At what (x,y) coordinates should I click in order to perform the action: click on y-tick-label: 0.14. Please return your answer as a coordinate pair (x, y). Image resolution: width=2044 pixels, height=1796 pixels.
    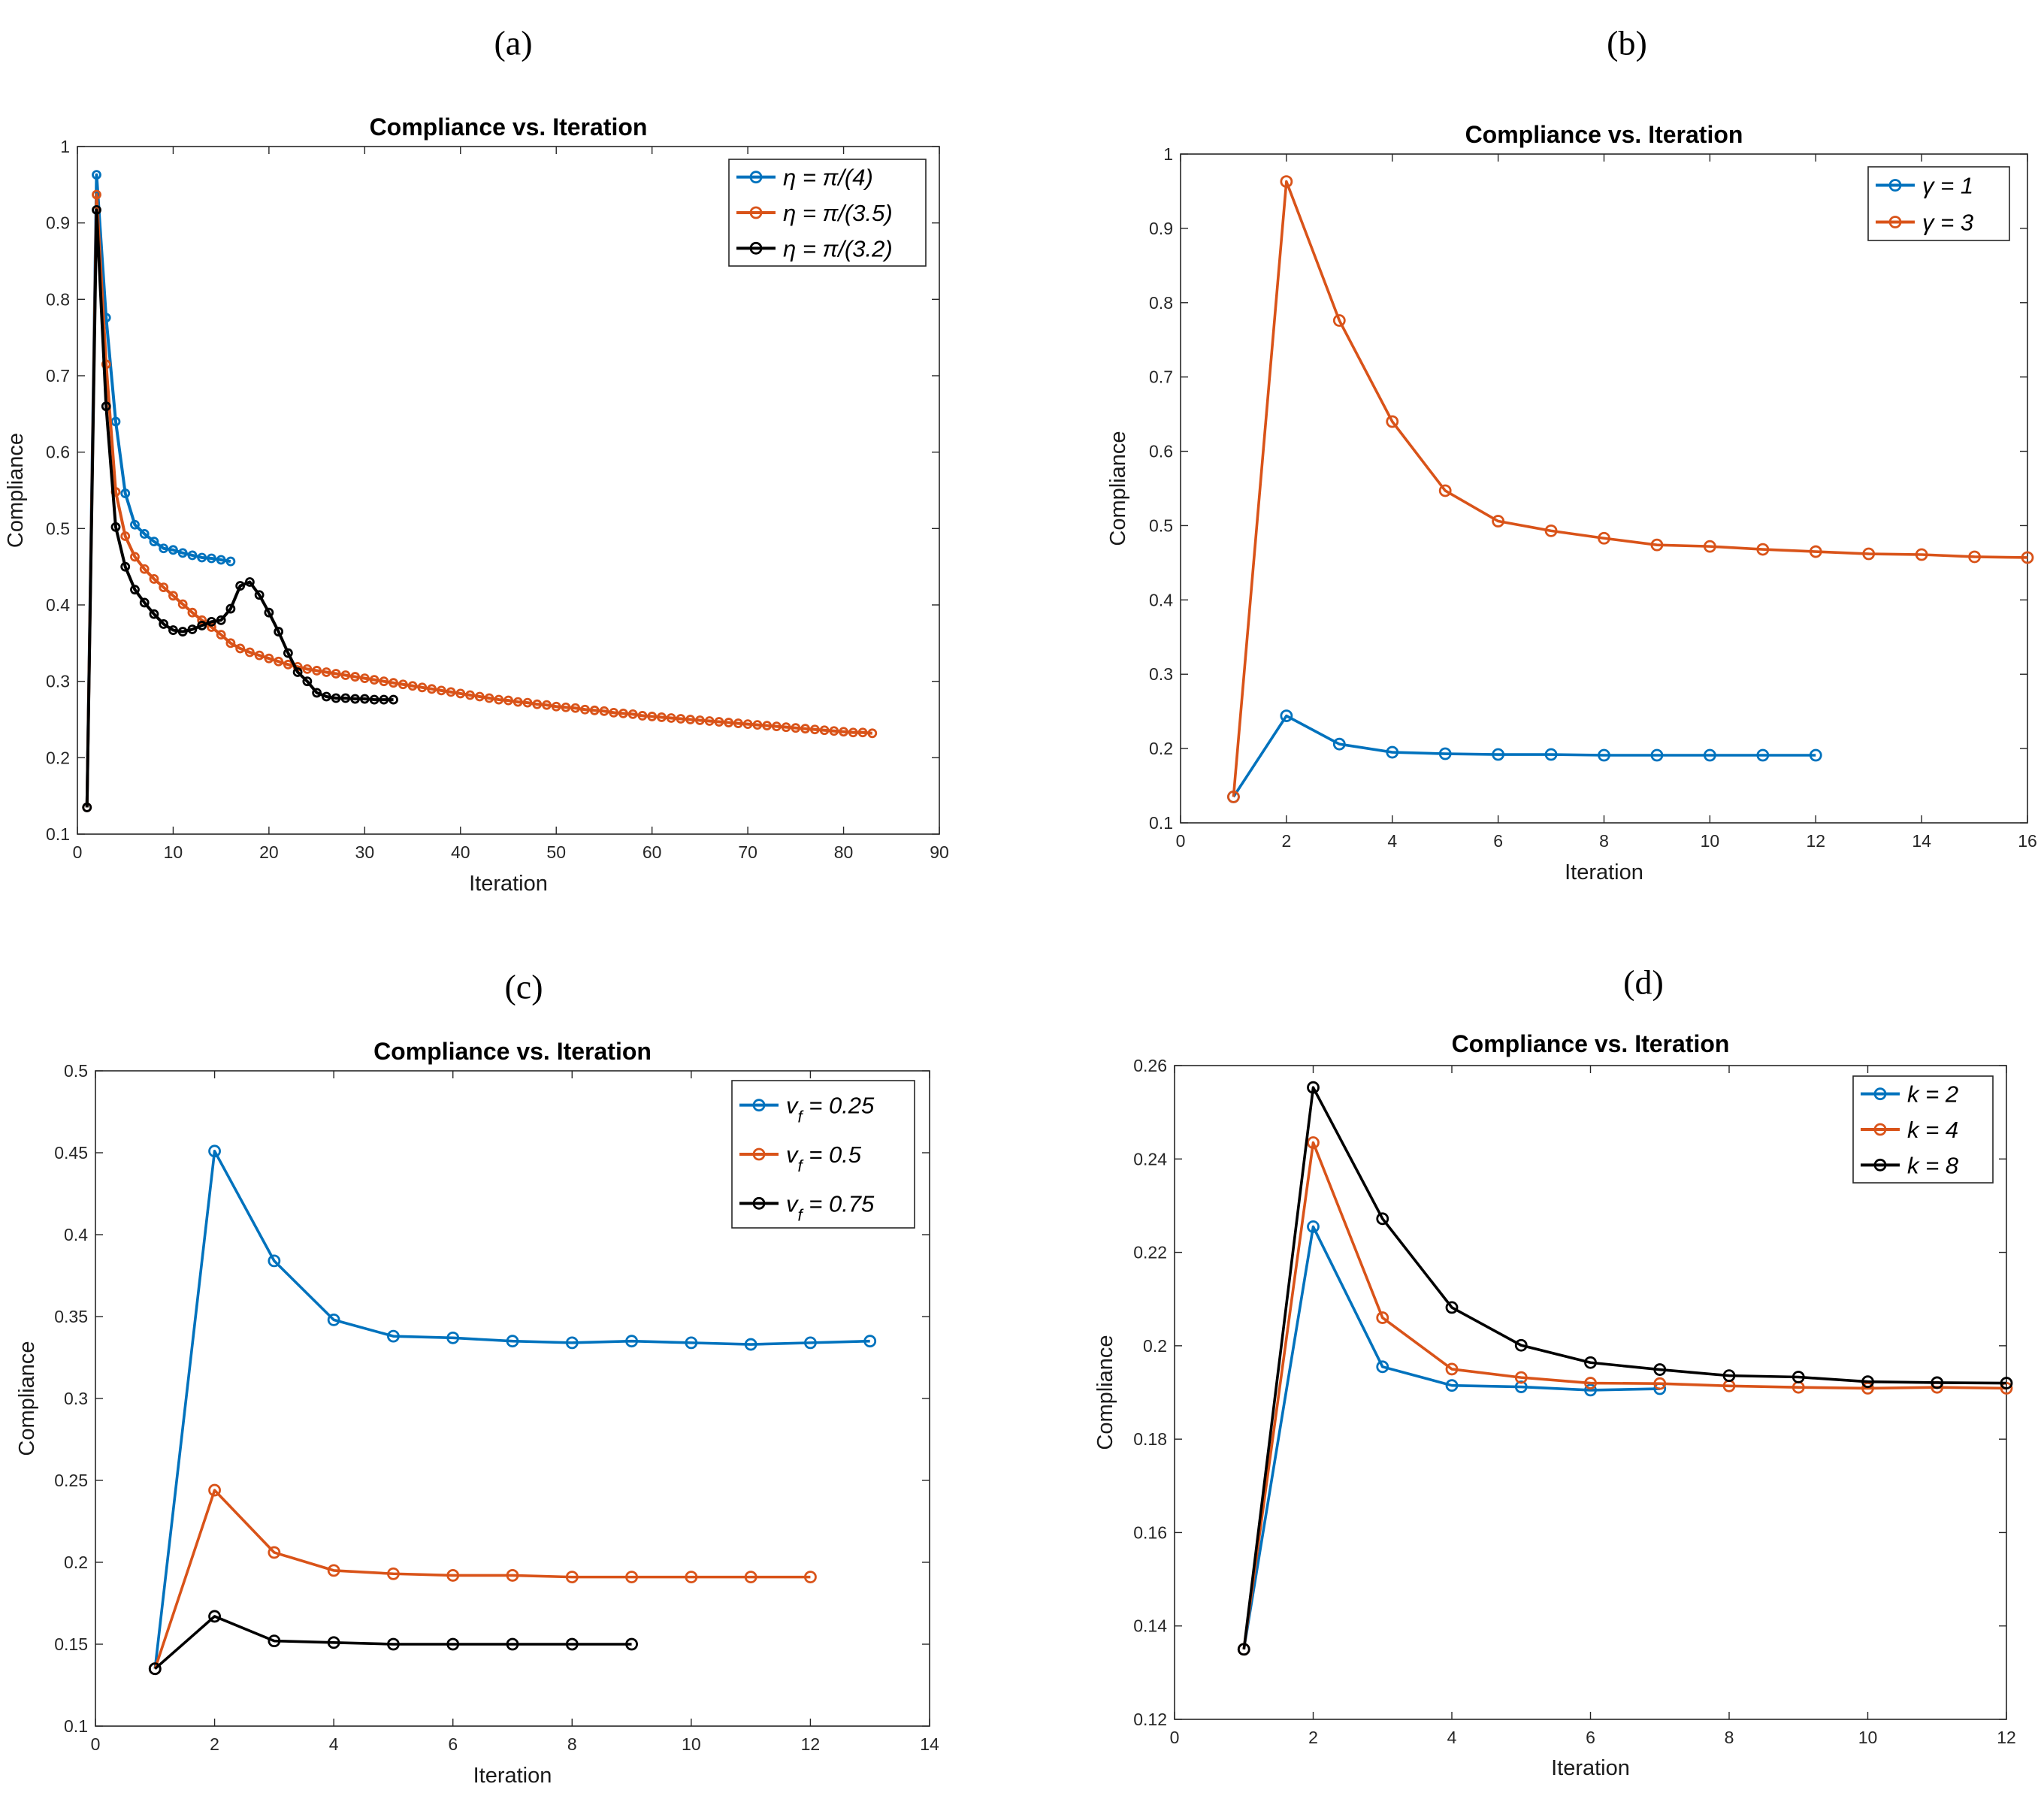
    Looking at the image, I should click on (1150, 1626).